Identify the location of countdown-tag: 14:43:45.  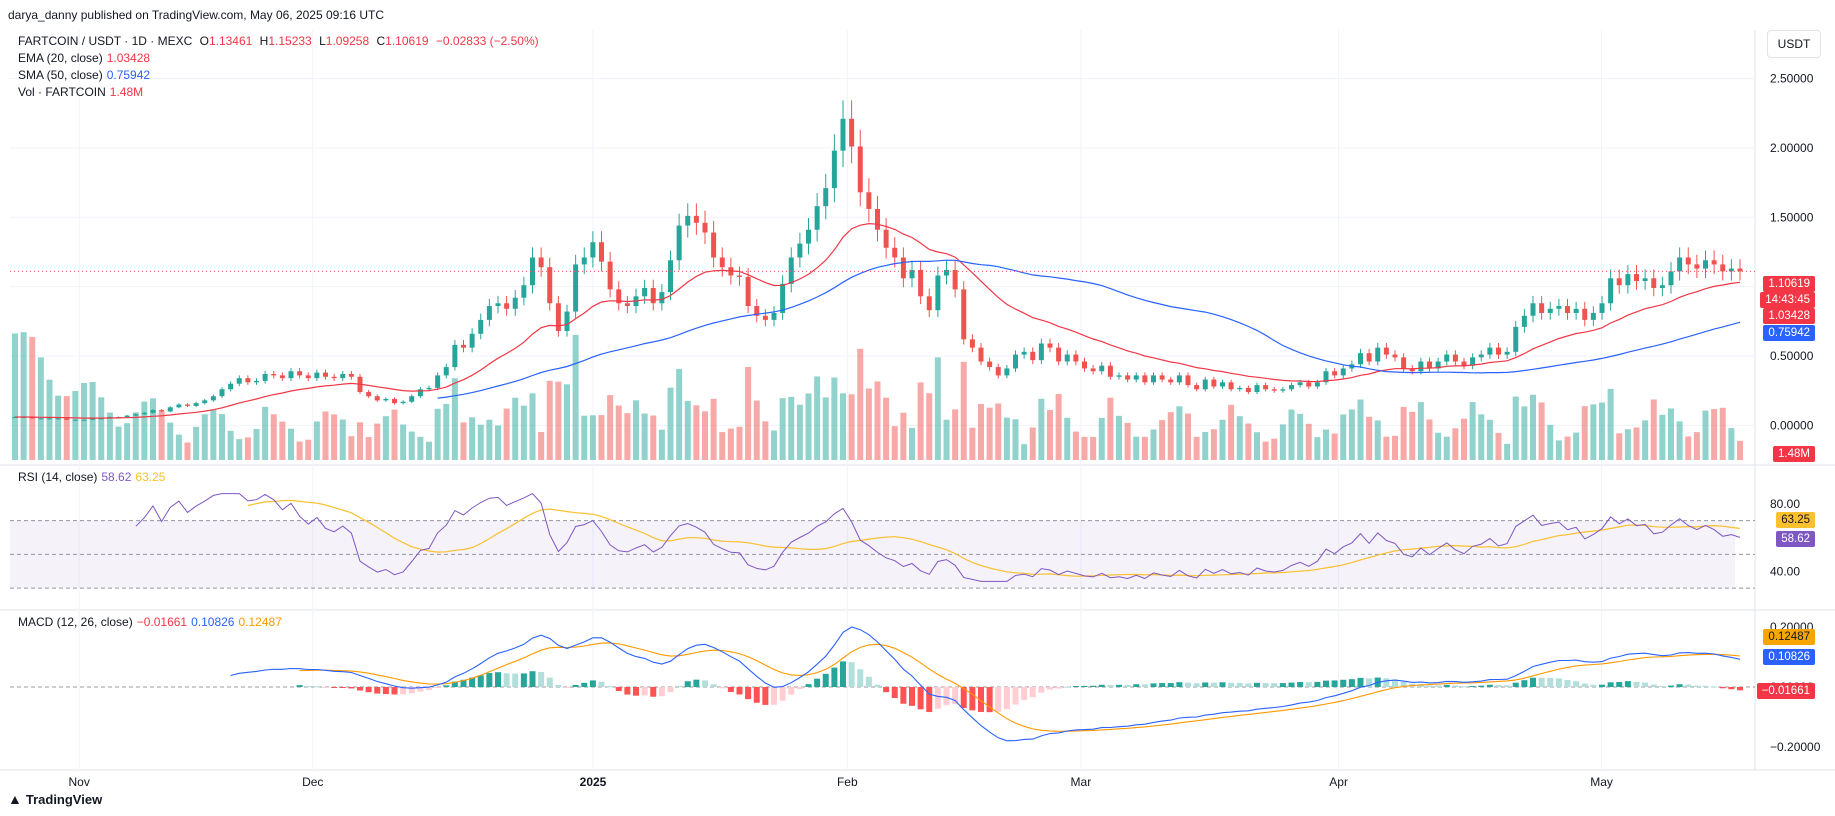
(1787, 300).